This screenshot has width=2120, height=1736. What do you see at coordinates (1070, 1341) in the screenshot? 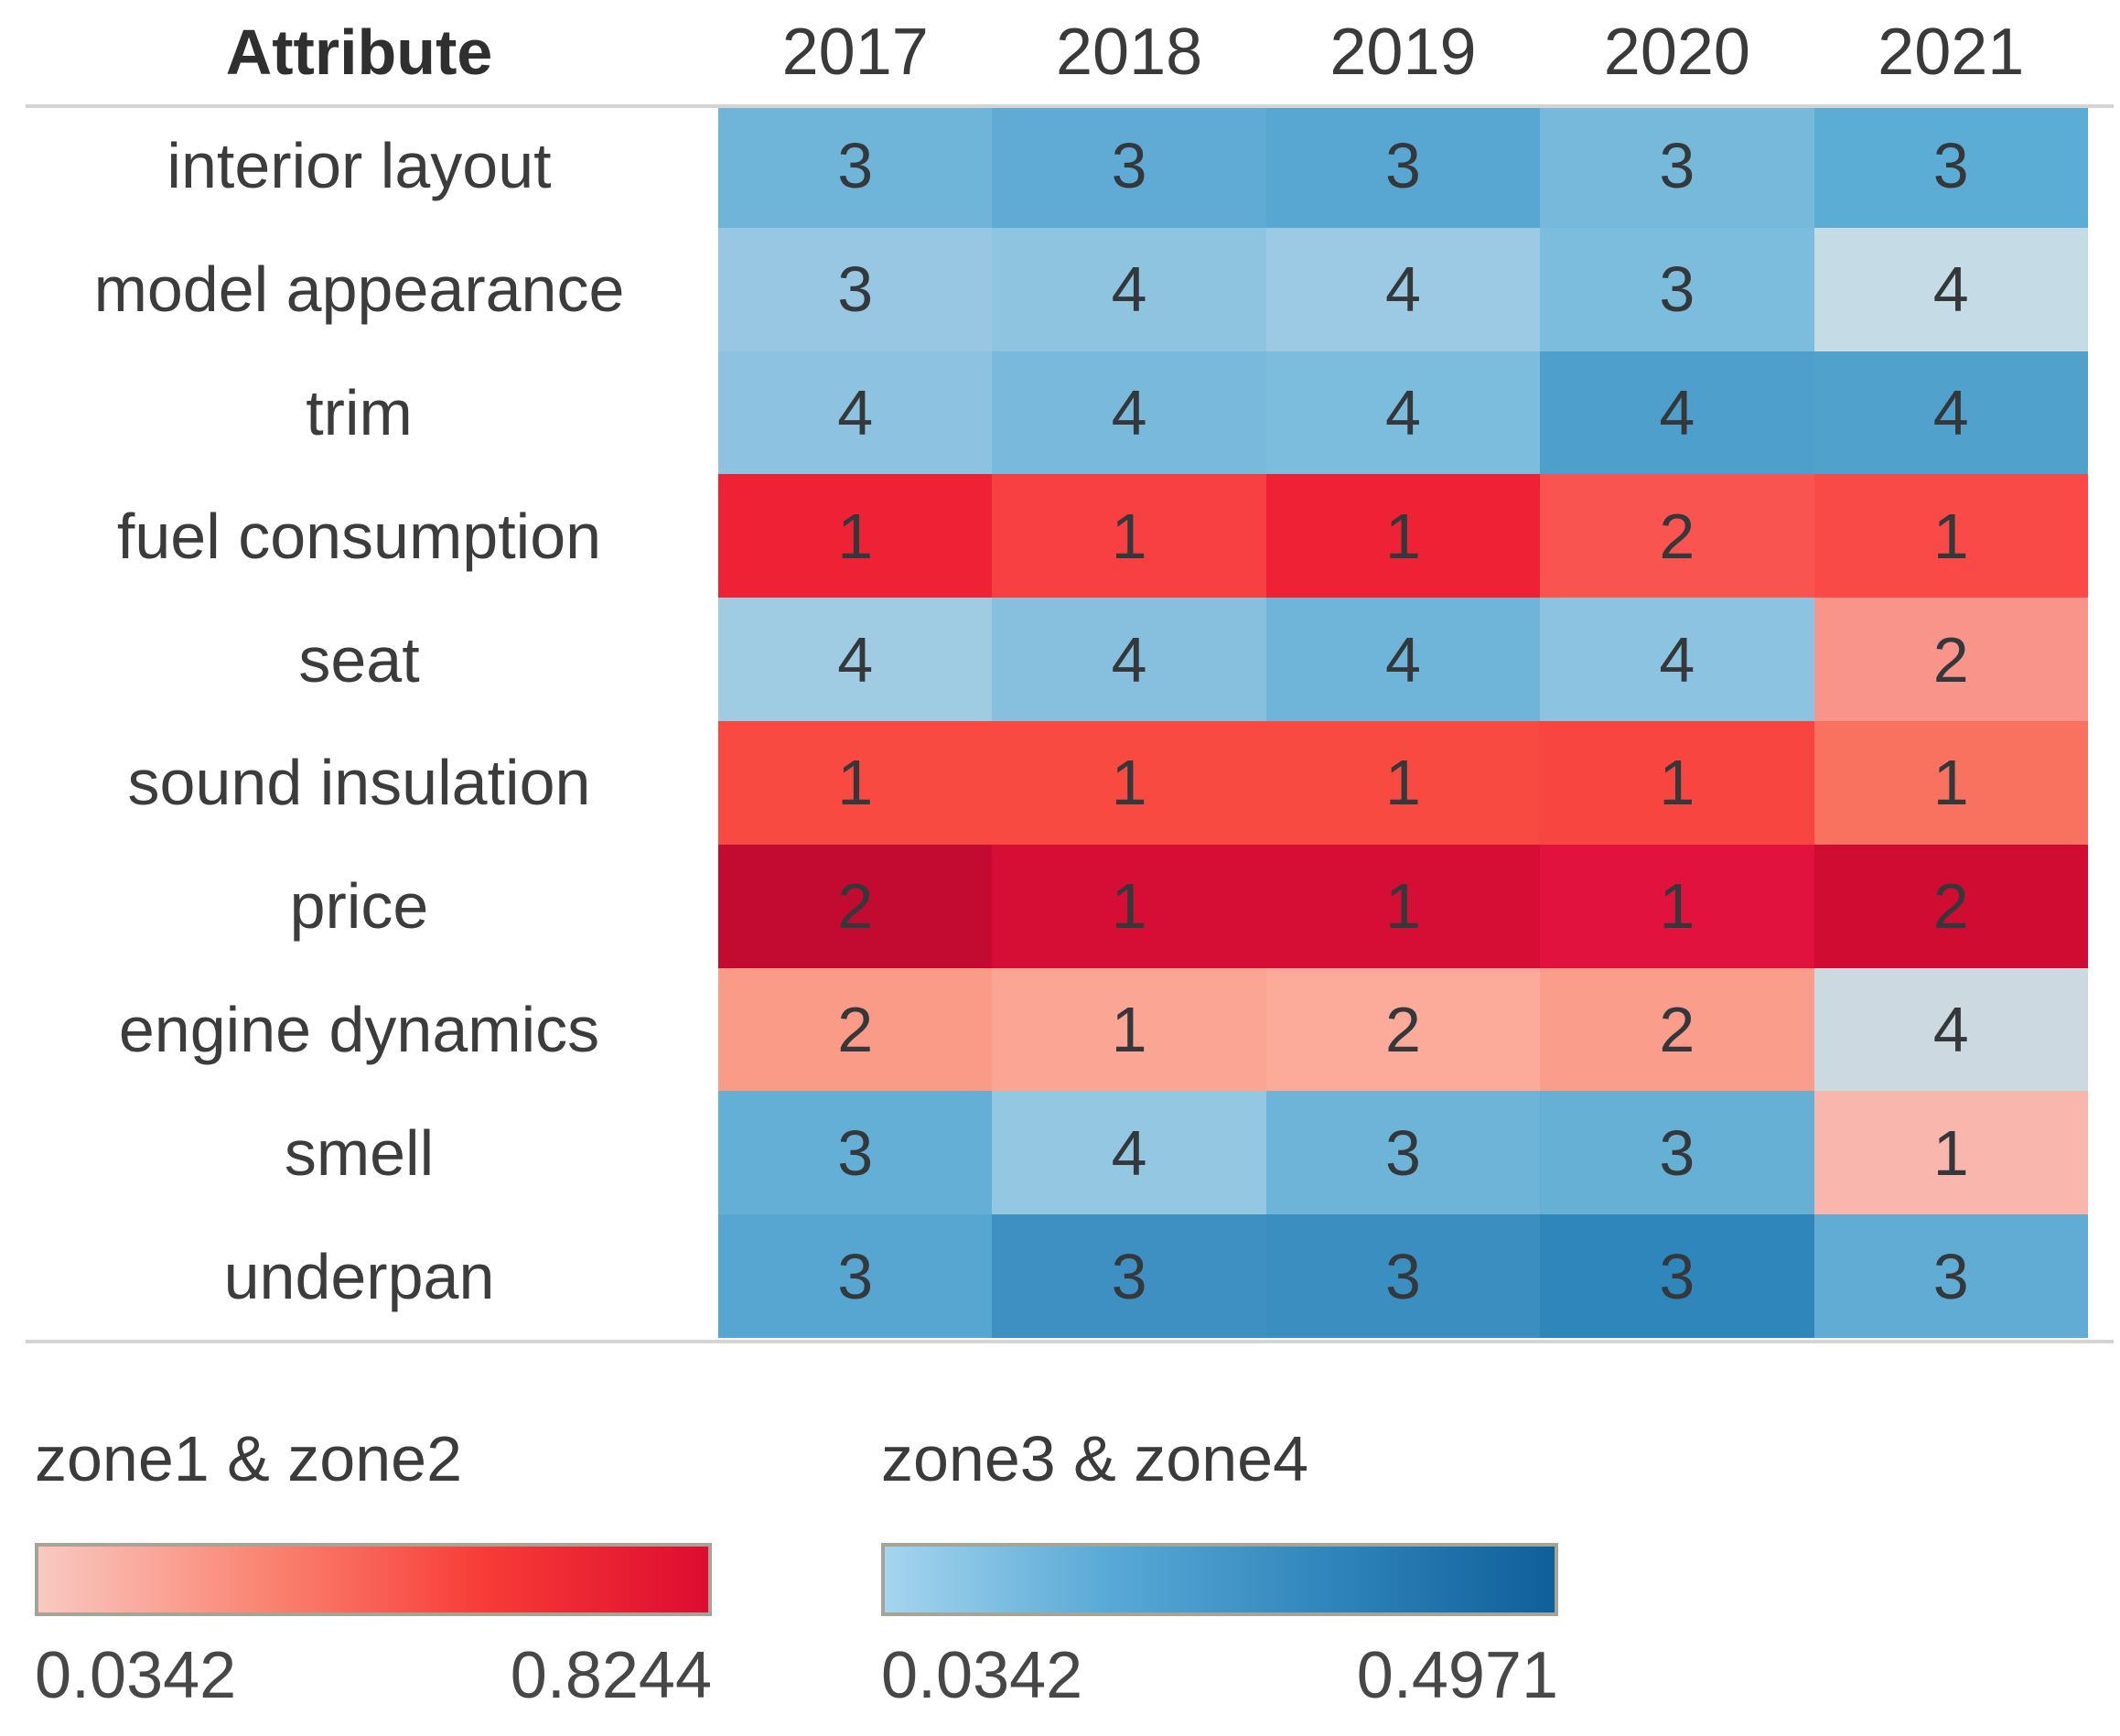
I see `bottom-separator-line` at bounding box center [1070, 1341].